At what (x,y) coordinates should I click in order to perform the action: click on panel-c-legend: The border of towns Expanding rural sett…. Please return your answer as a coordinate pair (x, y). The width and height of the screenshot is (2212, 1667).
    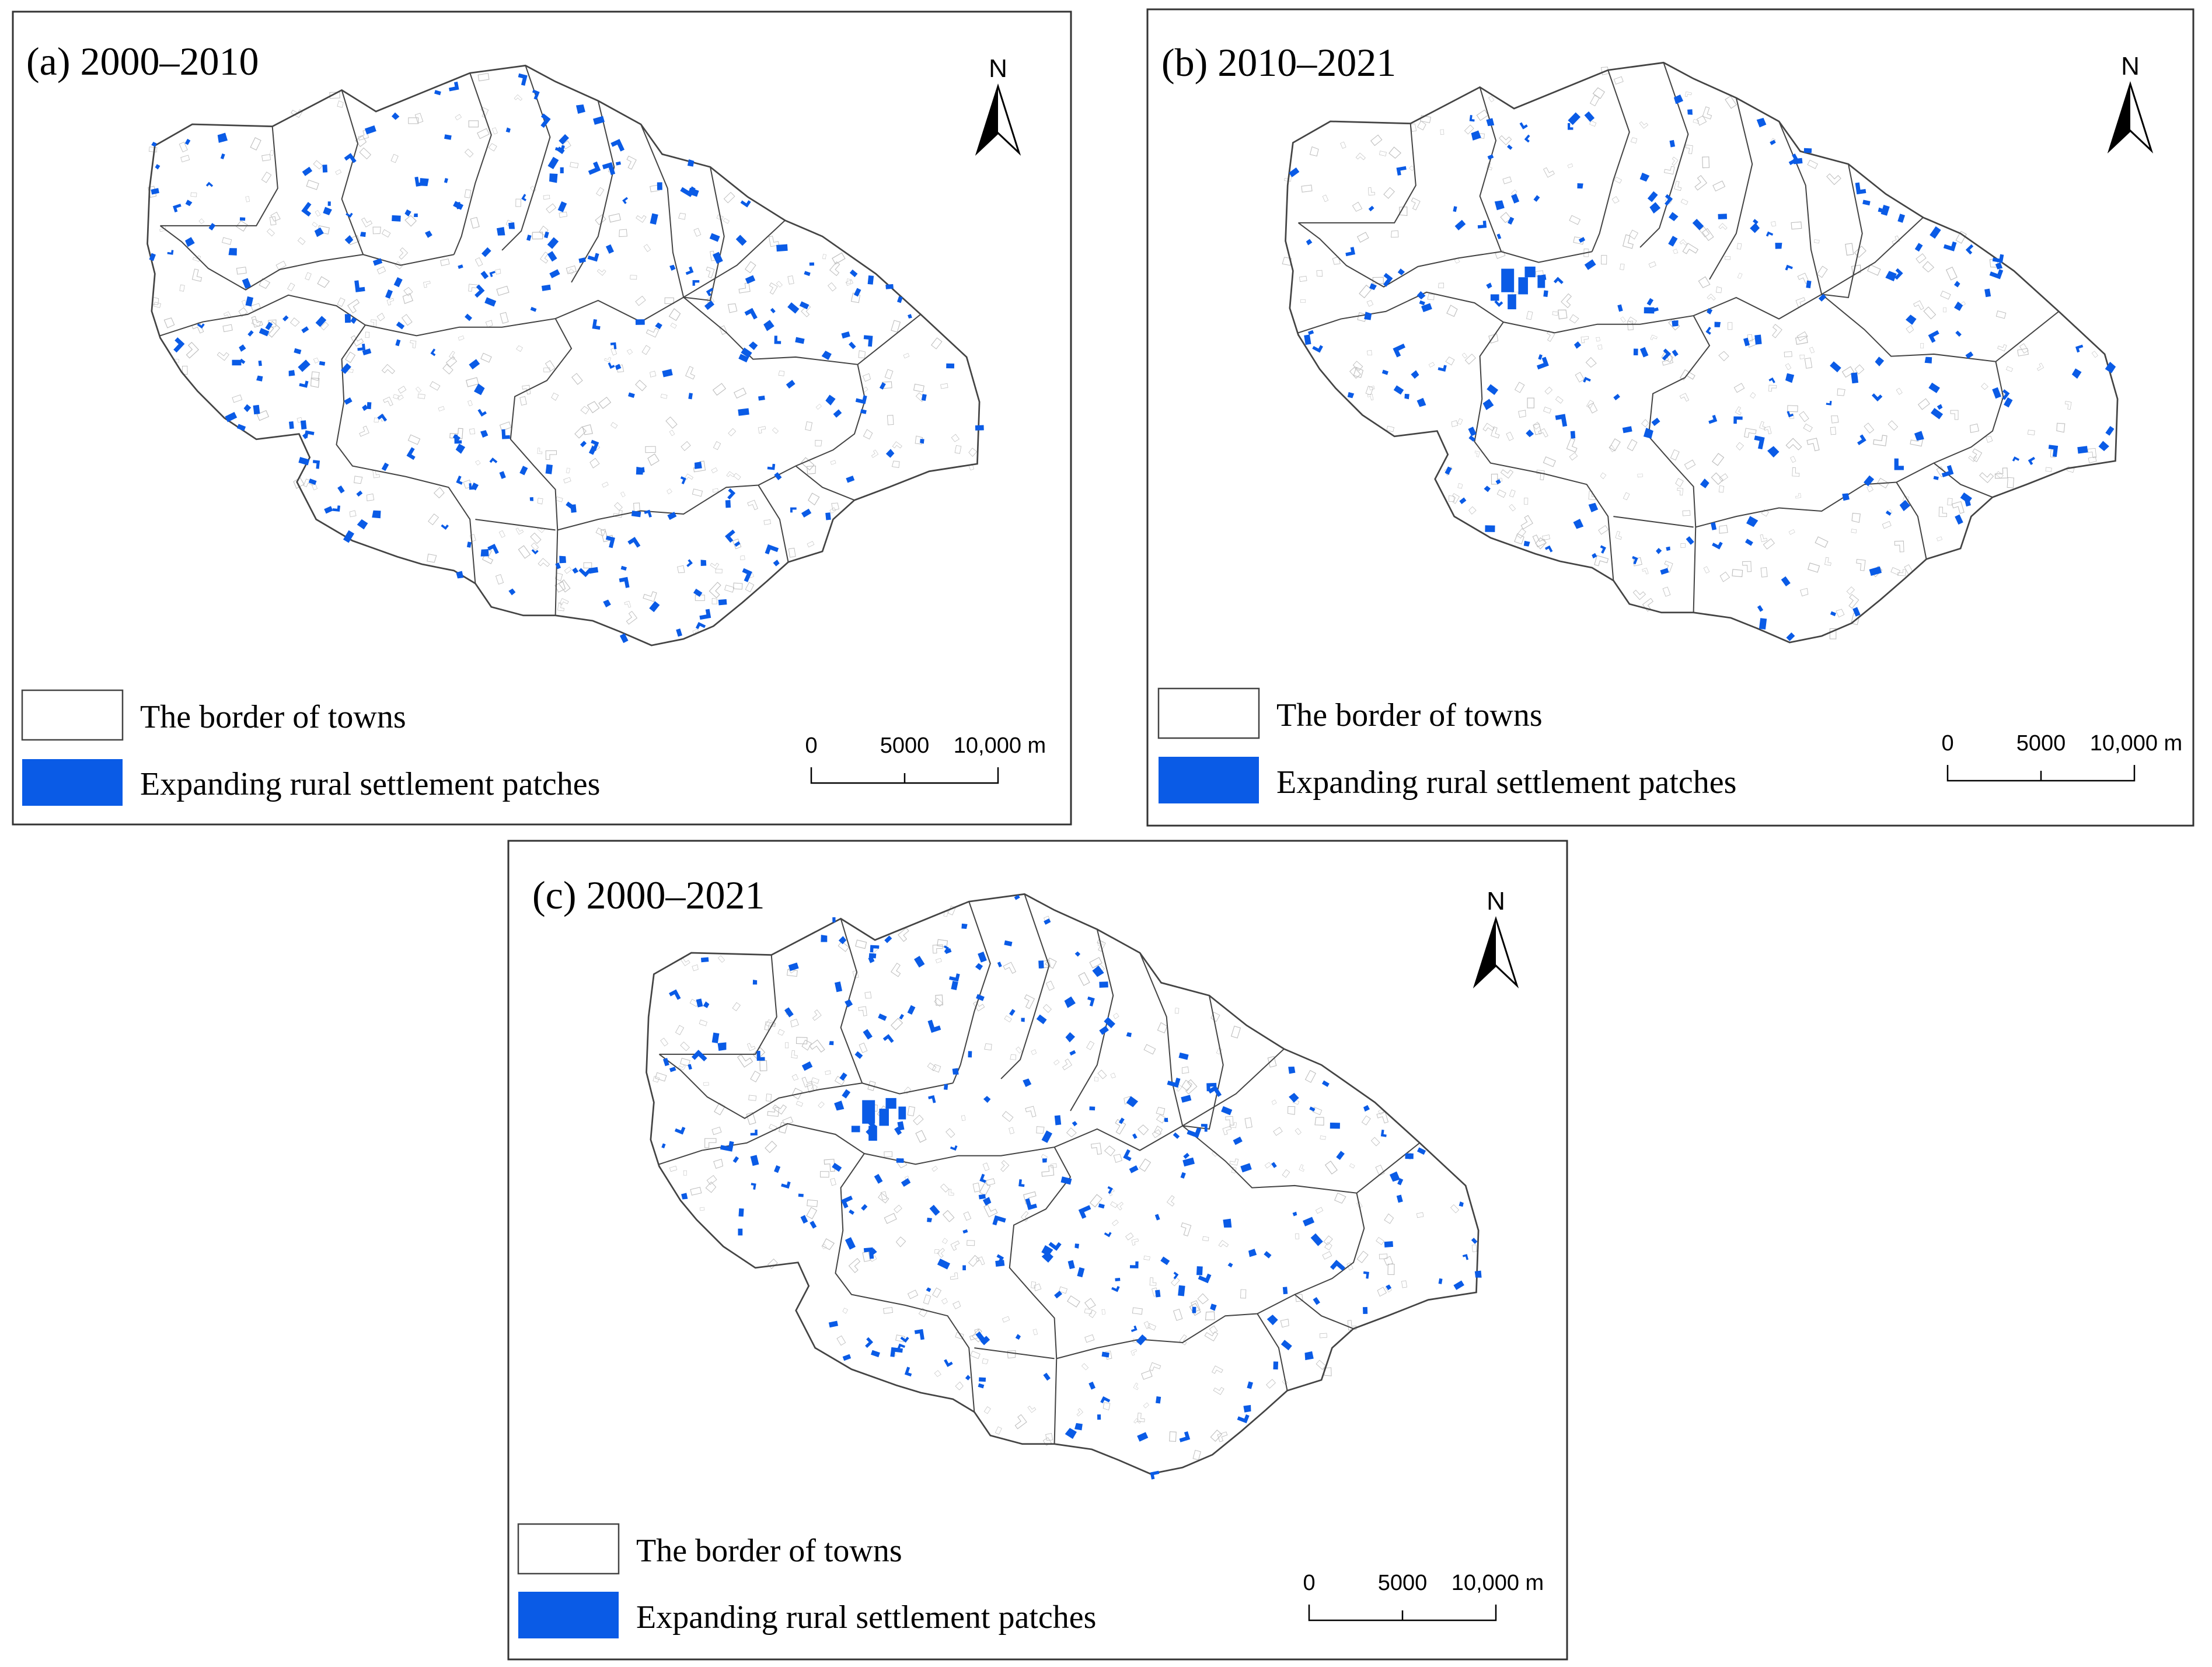
    Looking at the image, I should click on (806, 1581).